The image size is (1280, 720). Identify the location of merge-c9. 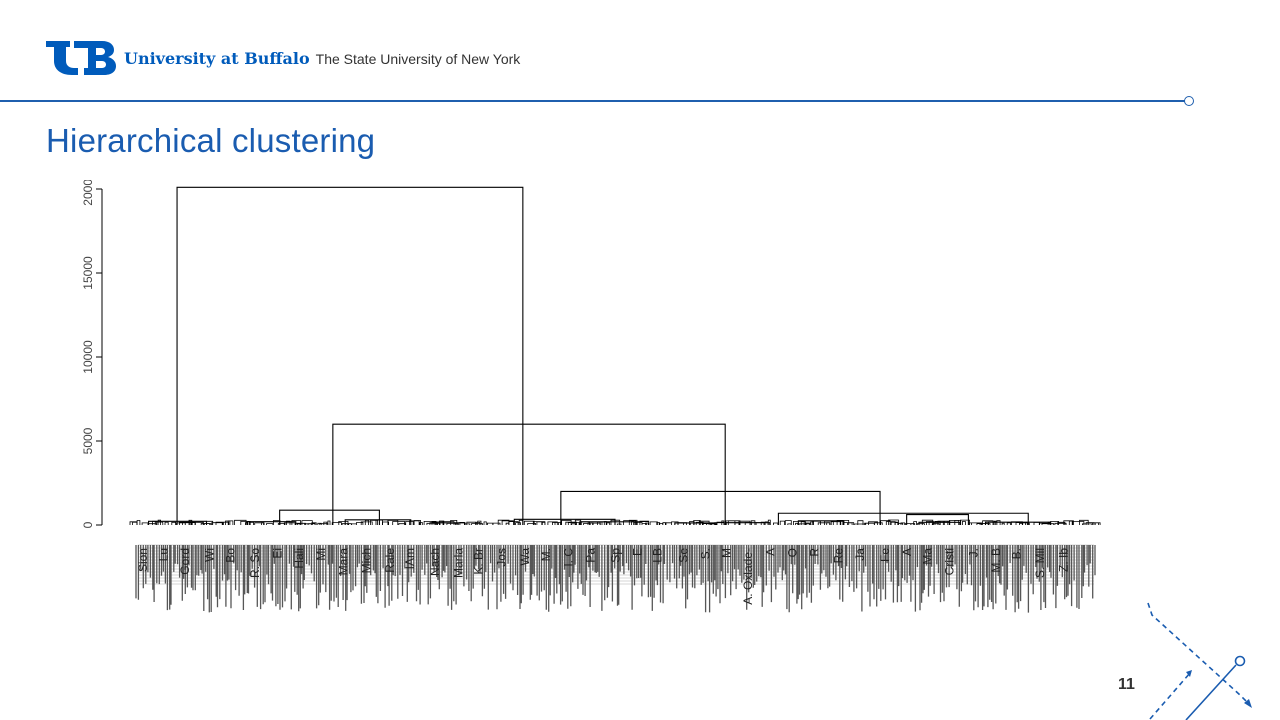
(820, 522).